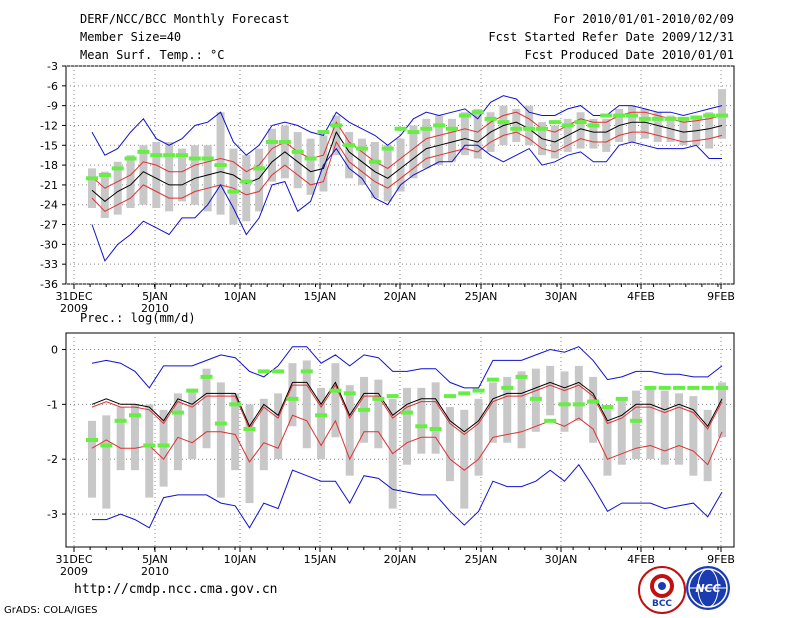  What do you see at coordinates (400, 296) in the screenshot?
I see `x-tick-label: 20JAN` at bounding box center [400, 296].